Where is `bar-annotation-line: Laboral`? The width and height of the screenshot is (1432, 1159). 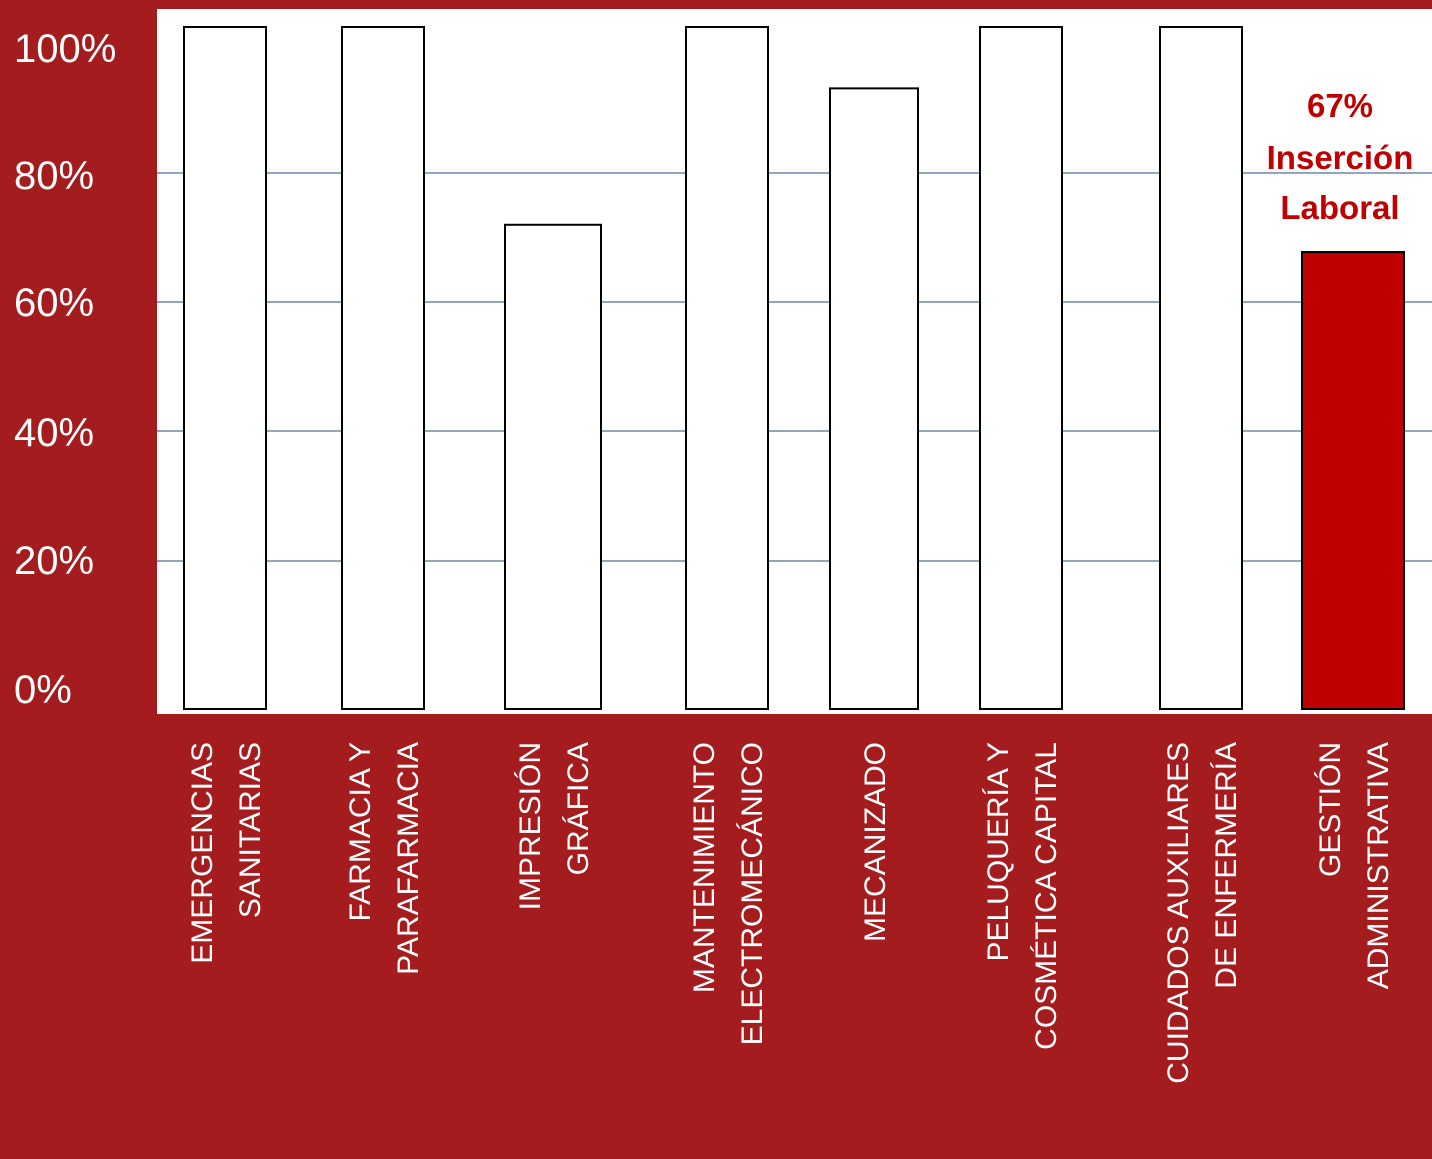
bar-annotation-line: Laboral is located at coordinates (1339, 207).